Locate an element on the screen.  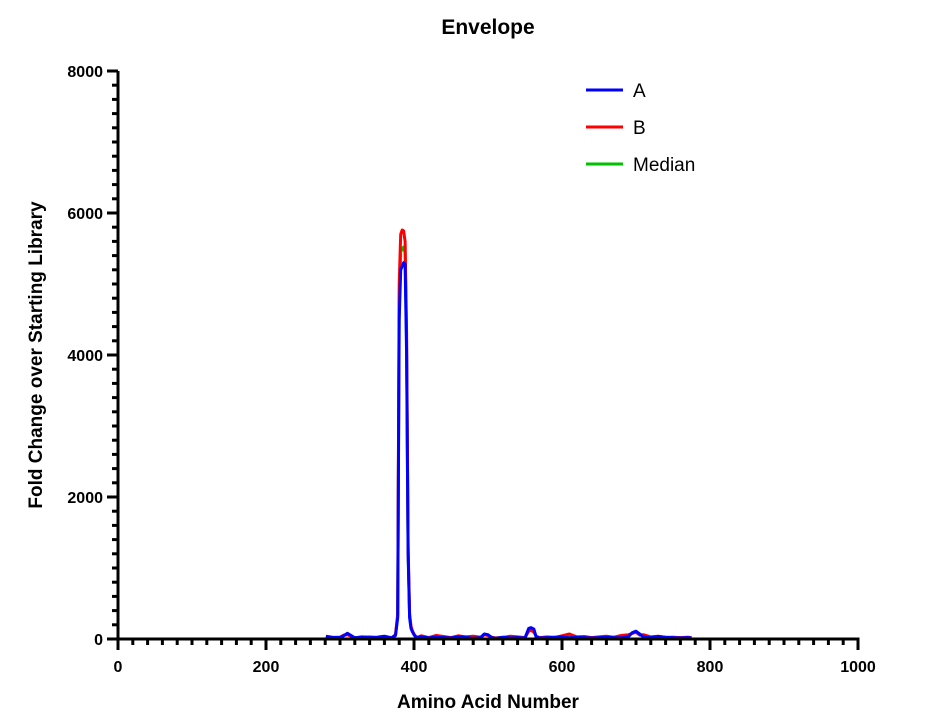
x-tick-label: 800 is located at coordinates (710, 667).